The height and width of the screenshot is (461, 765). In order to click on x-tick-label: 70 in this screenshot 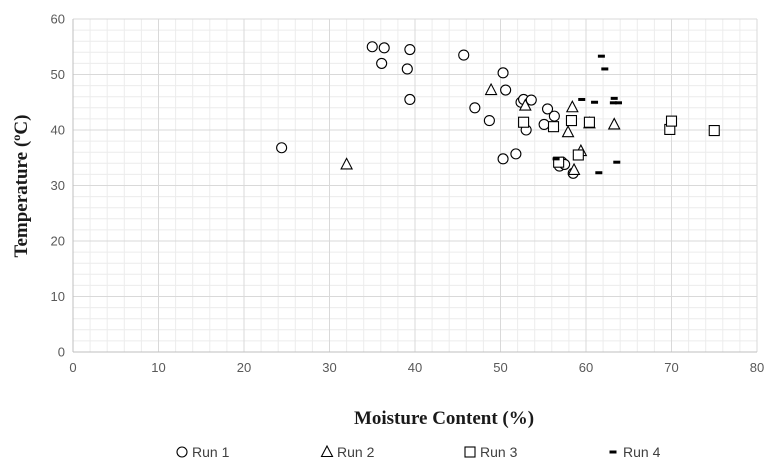, I will do `click(671, 367)`.